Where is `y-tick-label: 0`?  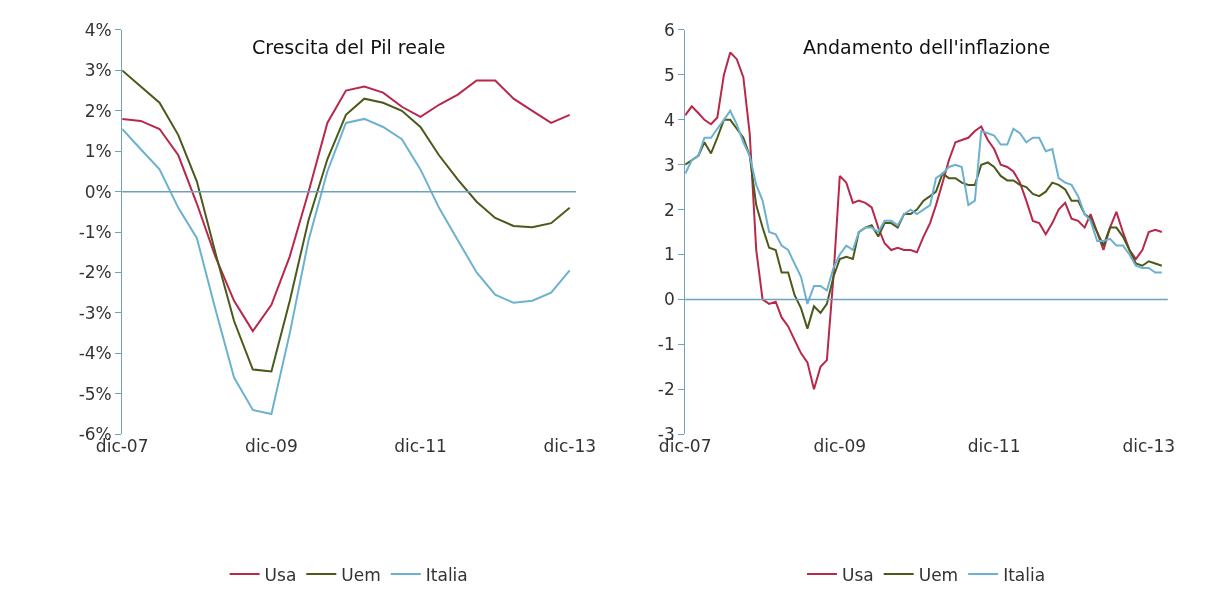
y-tick-label: 0 is located at coordinates (669, 299).